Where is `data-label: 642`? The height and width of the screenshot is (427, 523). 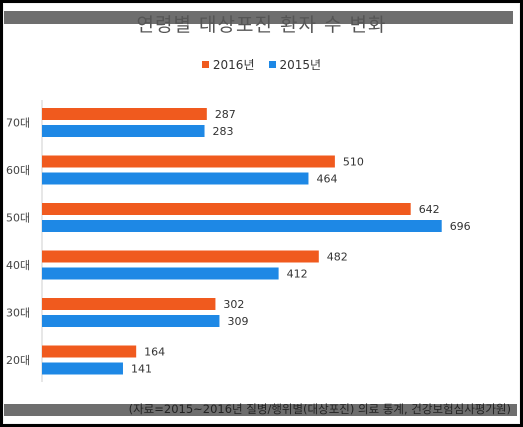 data-label: 642 is located at coordinates (429, 209).